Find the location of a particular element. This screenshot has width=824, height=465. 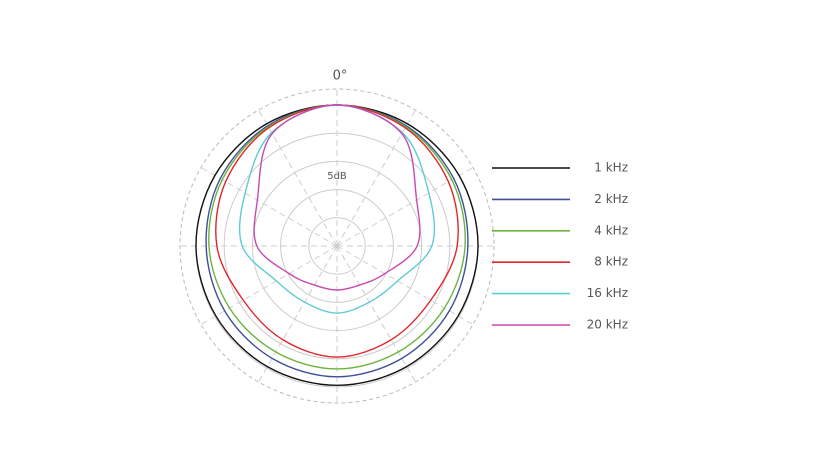

legend-label: 1 kHz is located at coordinates (611, 168).